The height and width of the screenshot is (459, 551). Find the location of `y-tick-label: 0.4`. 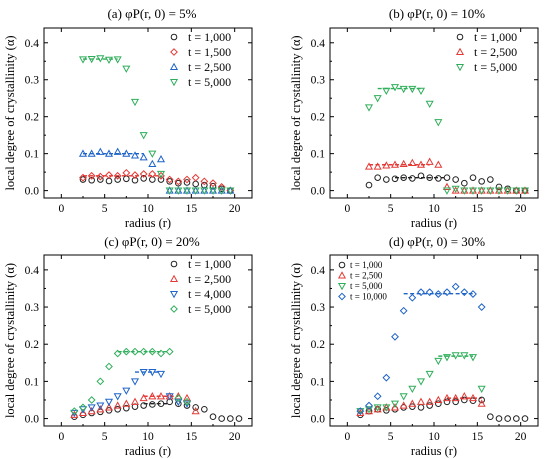

y-tick-label: 0.4 is located at coordinates (318, 271).